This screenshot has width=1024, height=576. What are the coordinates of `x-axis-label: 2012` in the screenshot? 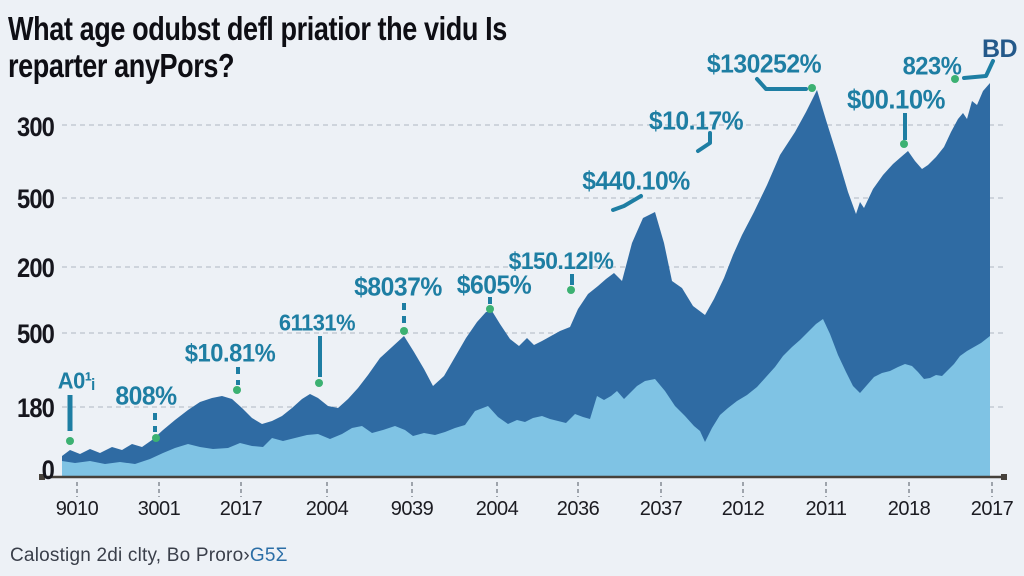 It's located at (743, 509).